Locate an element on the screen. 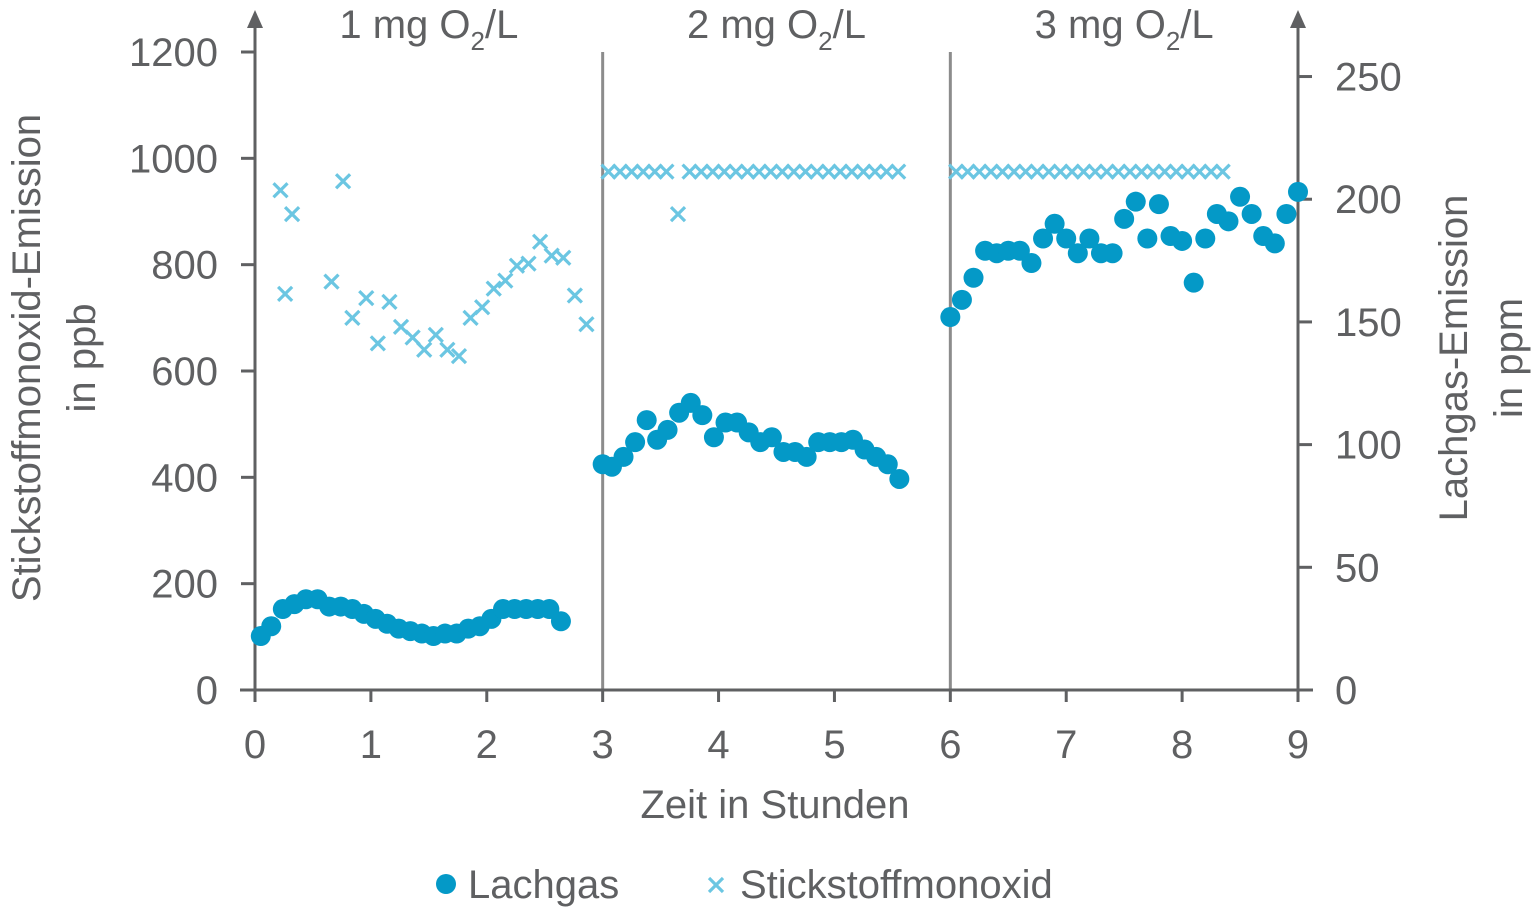  y-right-axis-title-line2: in ppm is located at coordinates (1509, 358).